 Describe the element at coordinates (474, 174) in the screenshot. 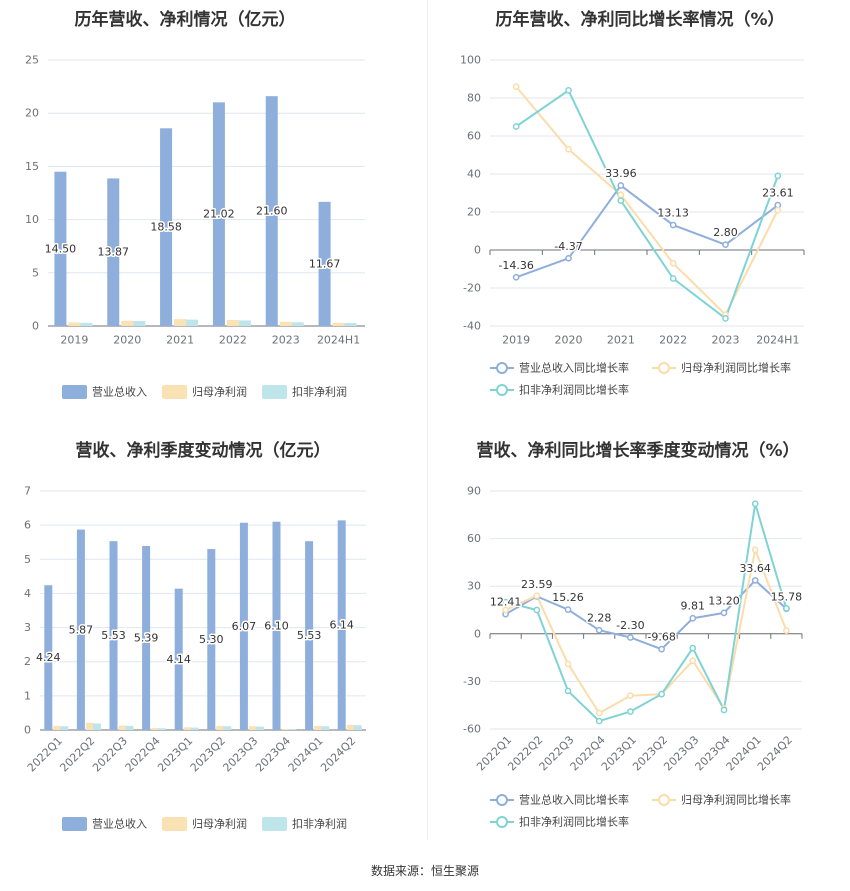

I see `y-tick-label: 40` at that location.